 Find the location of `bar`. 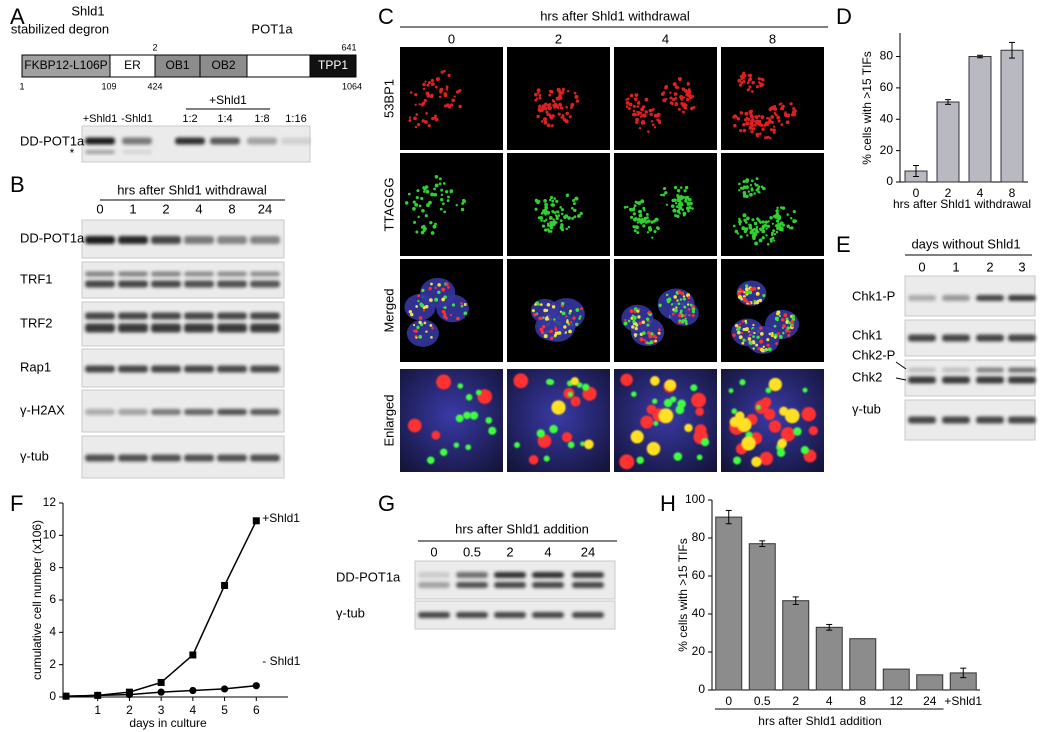

bar is located at coordinates (980, 119).